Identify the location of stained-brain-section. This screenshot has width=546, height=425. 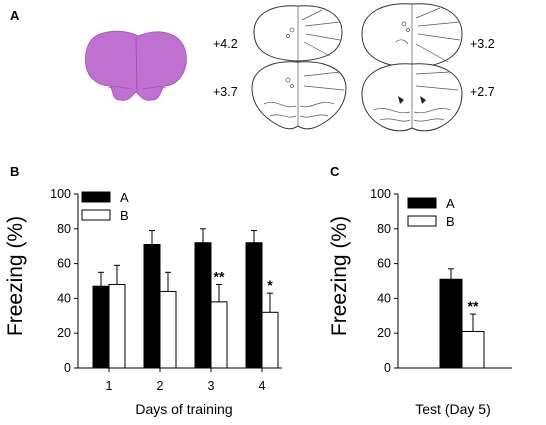
(136, 65).